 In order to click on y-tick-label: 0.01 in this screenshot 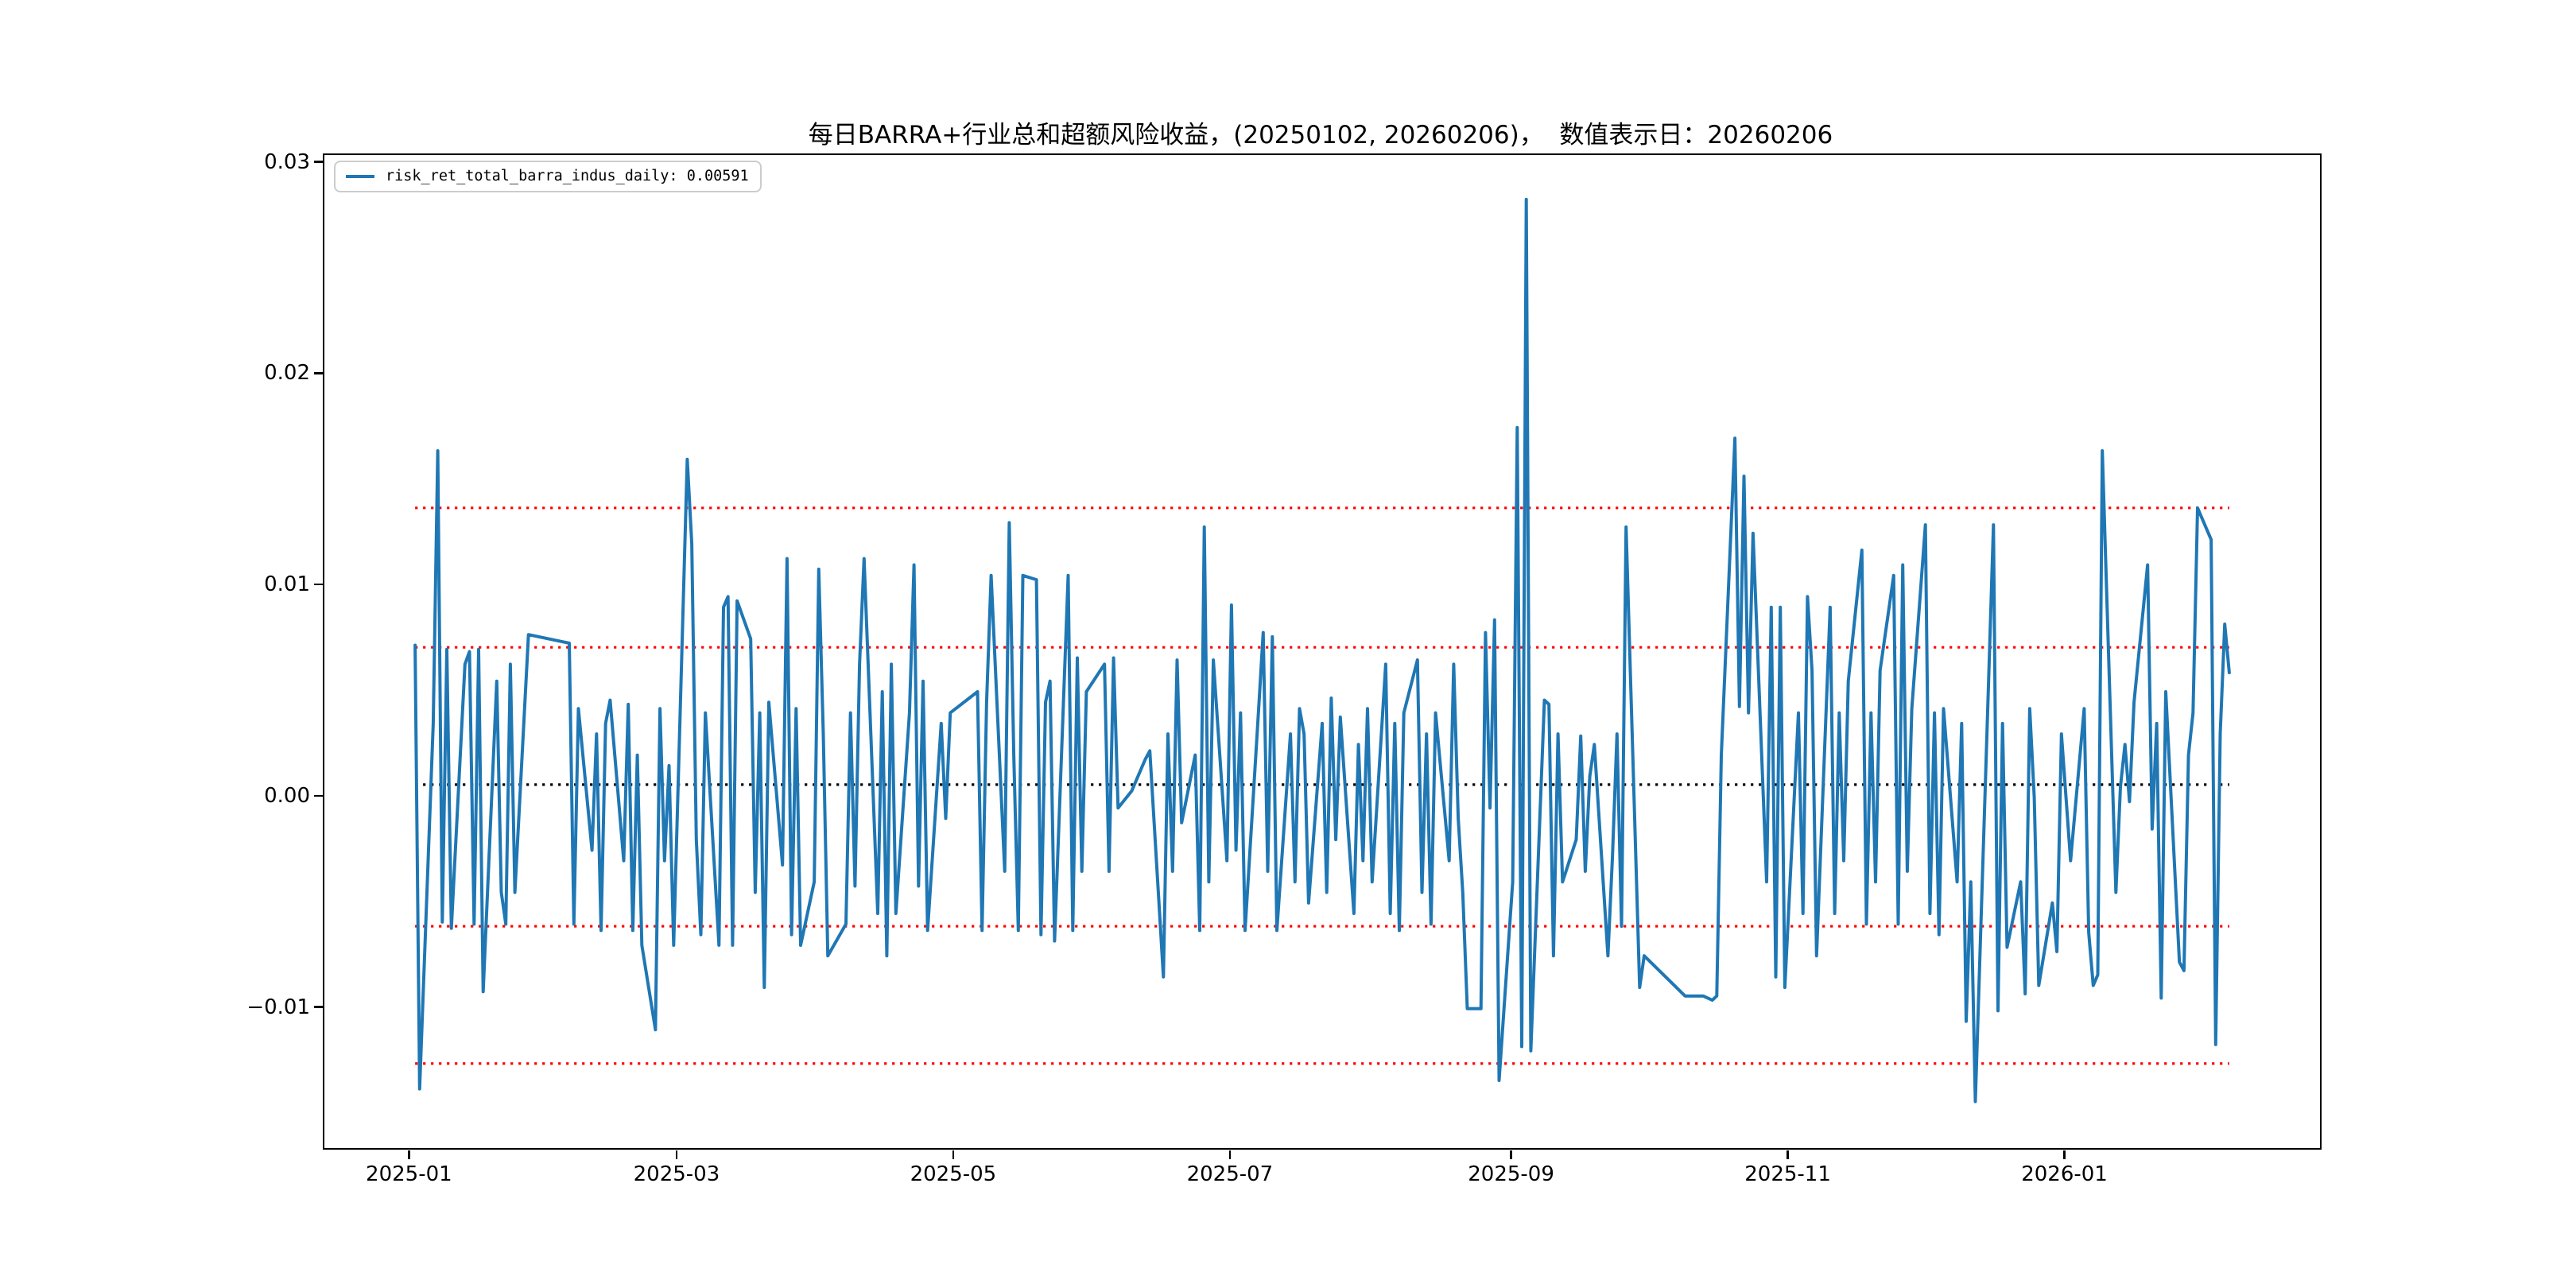, I will do `click(287, 584)`.